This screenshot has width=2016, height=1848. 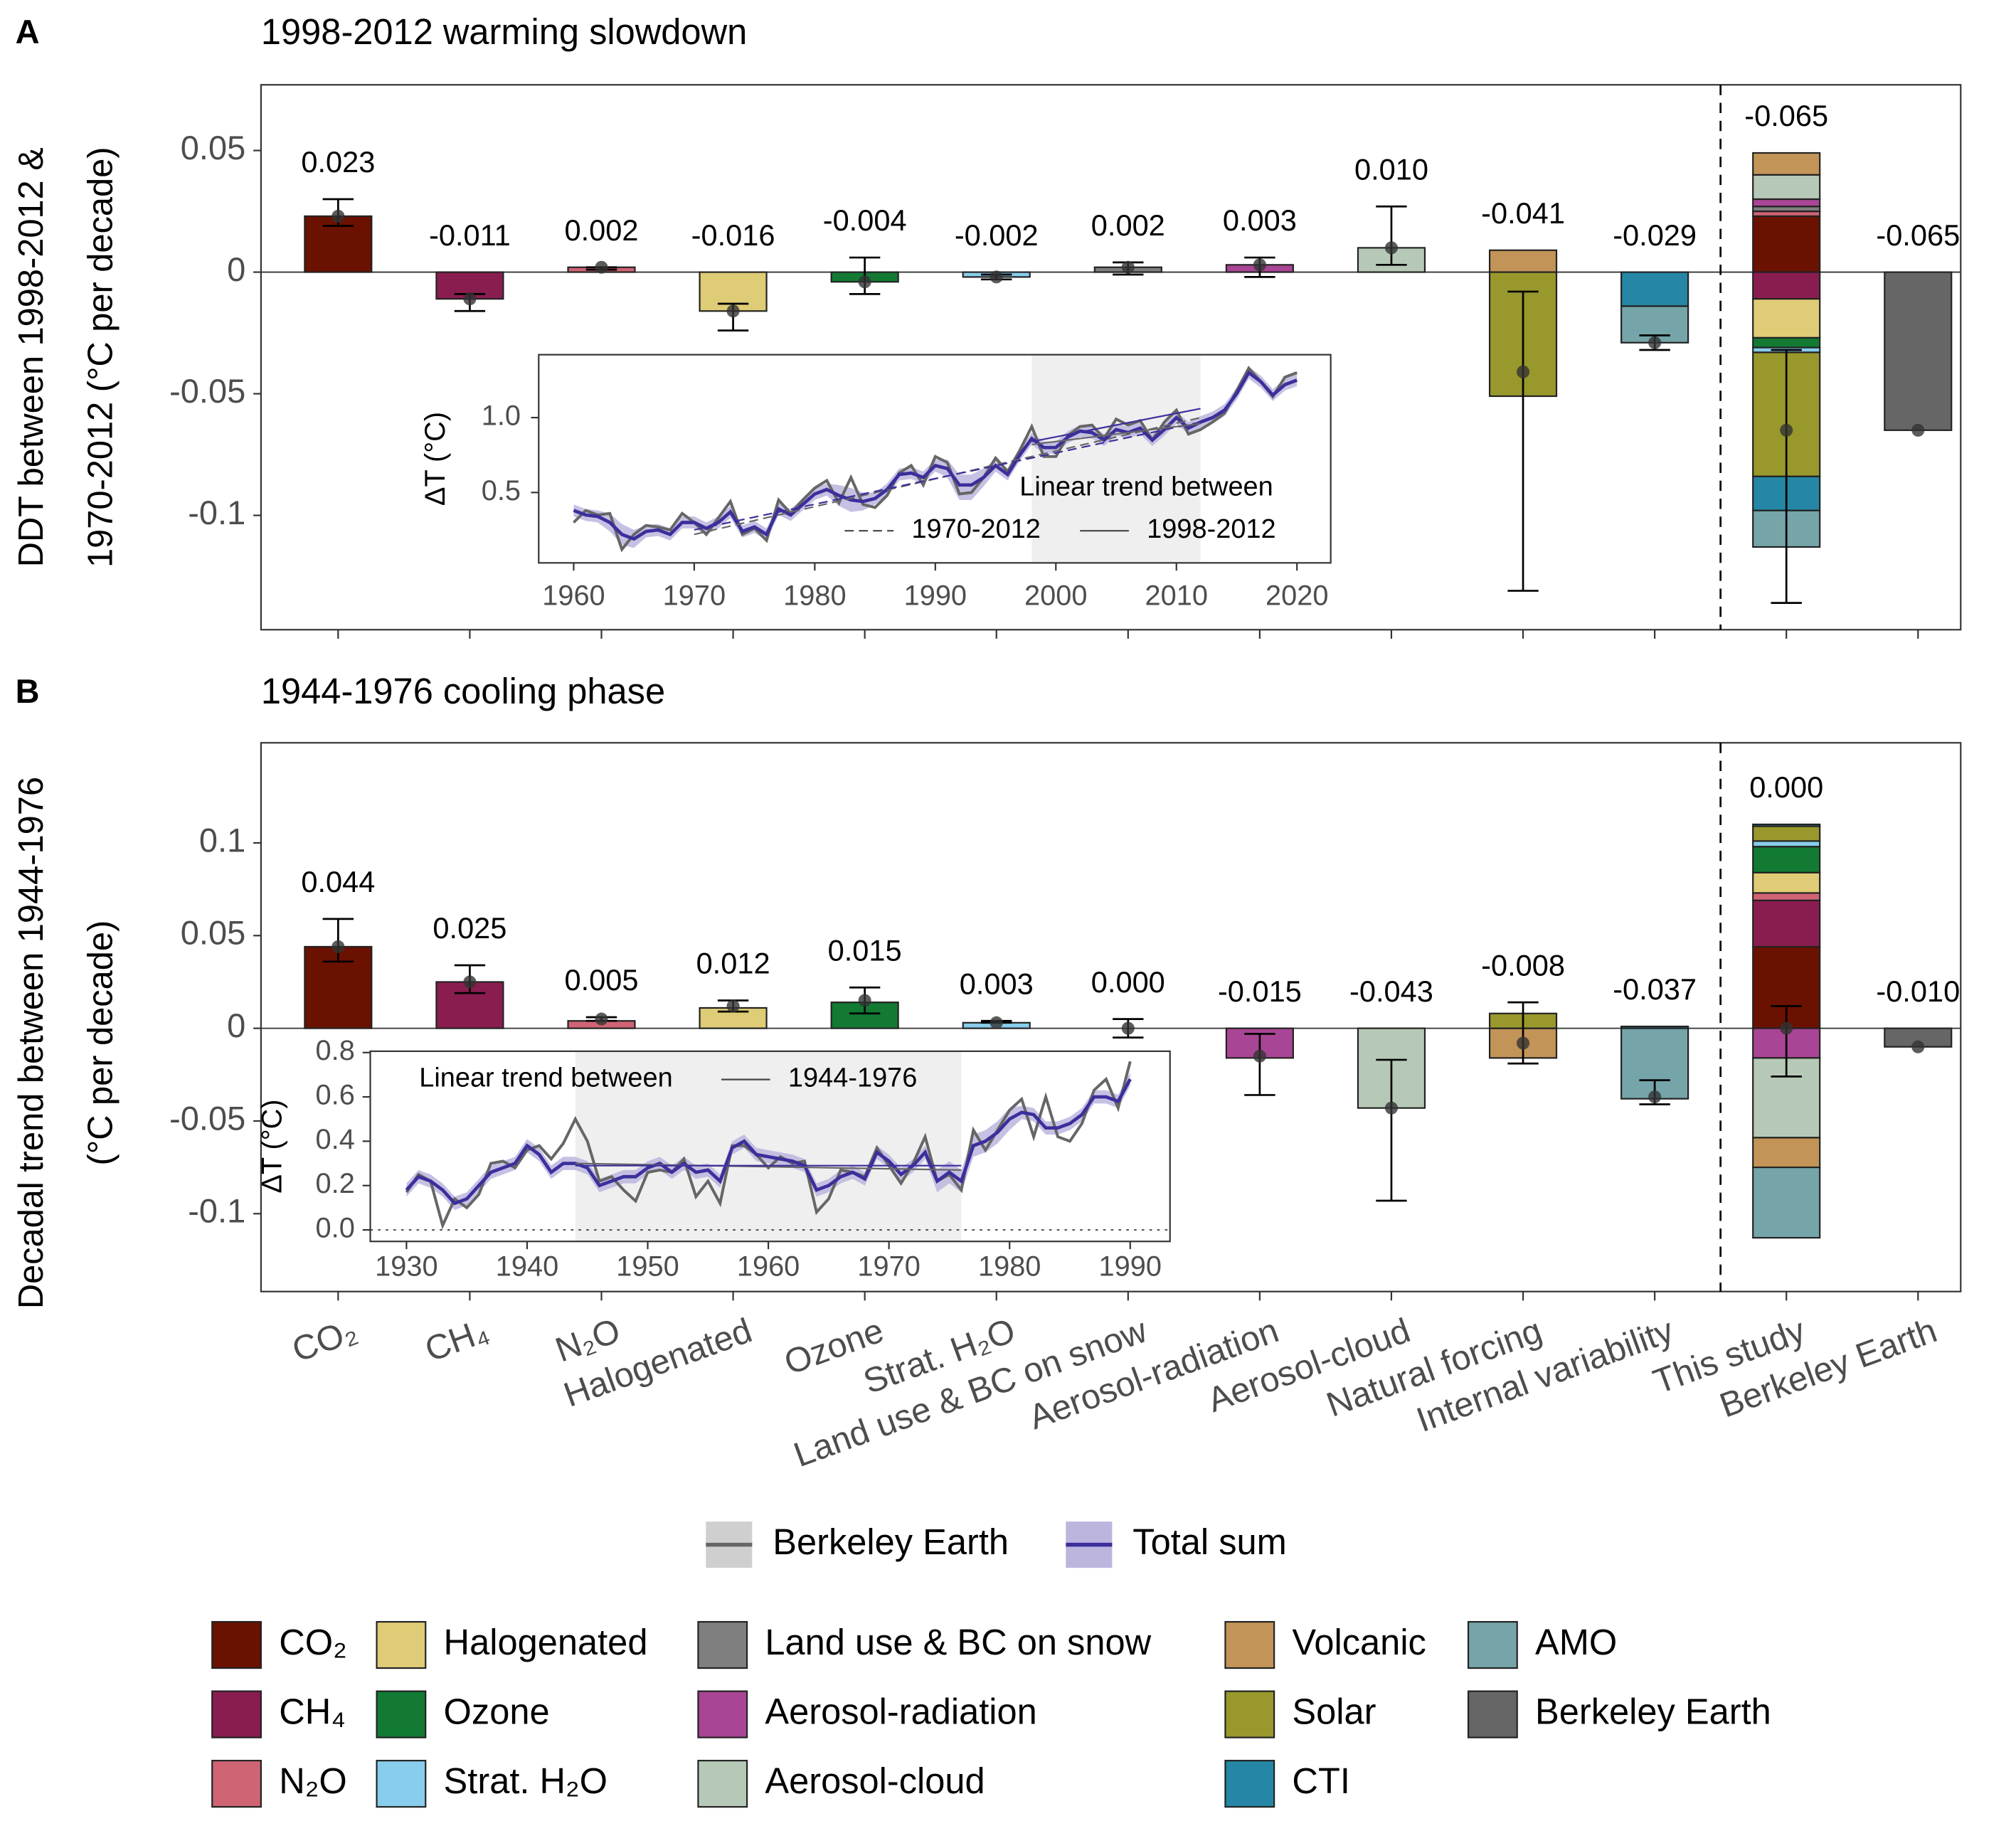 What do you see at coordinates (975, 529) in the screenshot?
I see `trend-legend-label: 1970-2012` at bounding box center [975, 529].